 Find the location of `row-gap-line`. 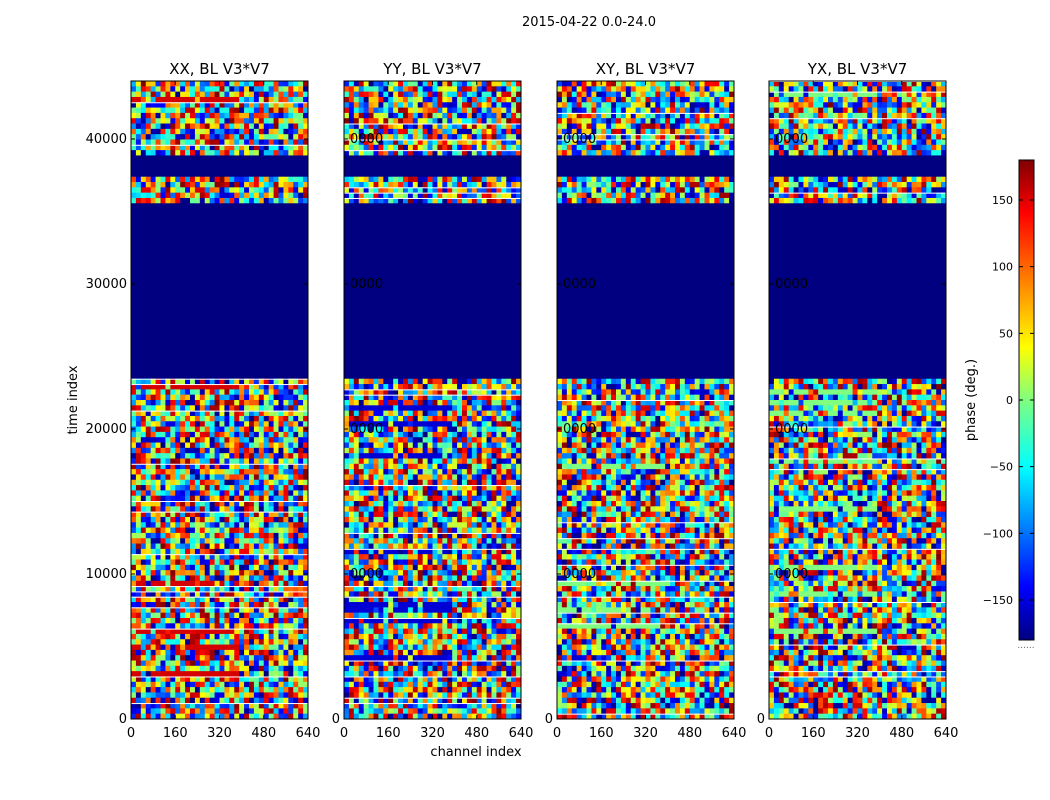

row-gap-line is located at coordinates (432, 395).